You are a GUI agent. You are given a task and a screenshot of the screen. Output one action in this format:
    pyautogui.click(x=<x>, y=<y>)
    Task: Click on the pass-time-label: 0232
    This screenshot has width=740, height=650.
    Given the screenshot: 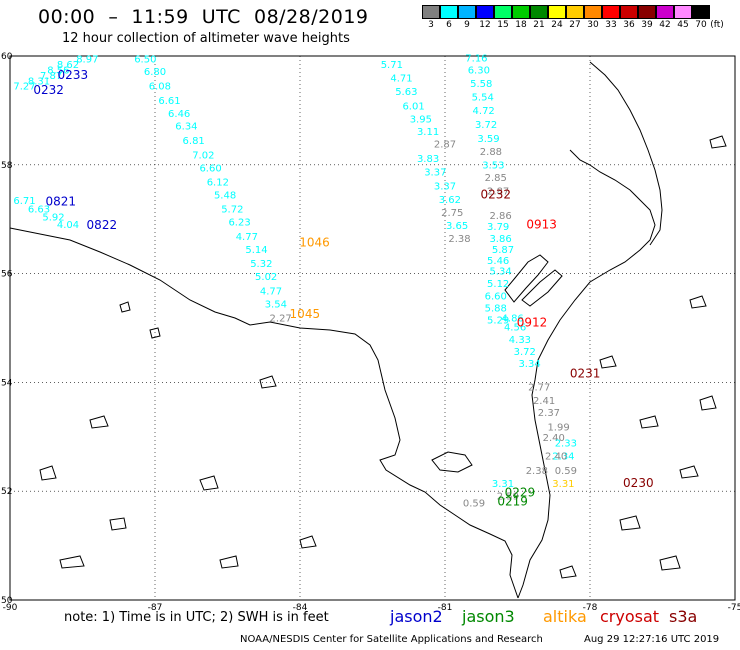 What is the action you would take?
    pyautogui.click(x=495, y=195)
    